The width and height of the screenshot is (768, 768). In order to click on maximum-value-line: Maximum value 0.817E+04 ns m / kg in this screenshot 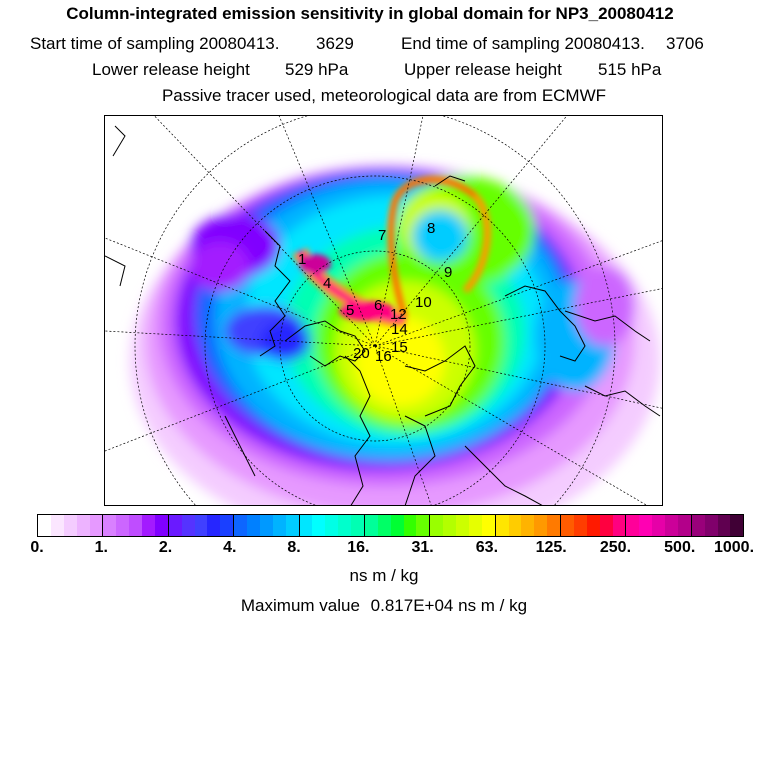, I will do `click(384, 606)`.